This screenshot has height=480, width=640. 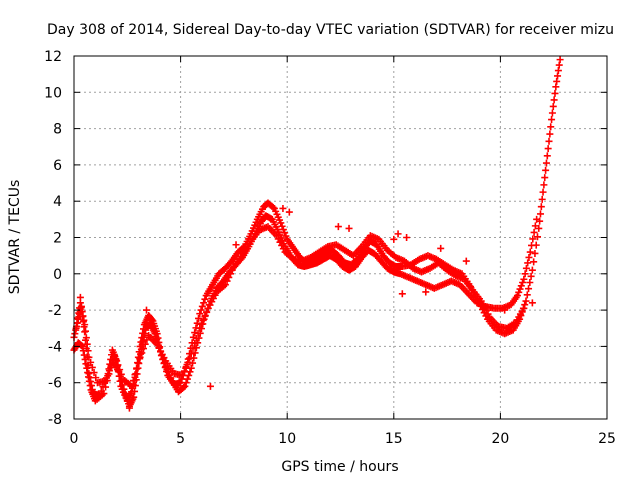 What do you see at coordinates (287, 439) in the screenshot?
I see `x-tick-label: 10` at bounding box center [287, 439].